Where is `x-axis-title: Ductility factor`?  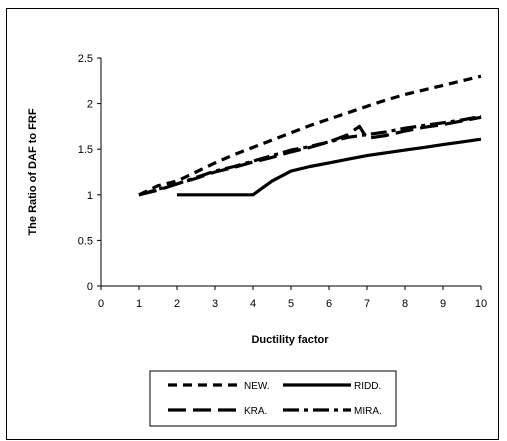 x-axis-title: Ductility factor is located at coordinates (290, 340).